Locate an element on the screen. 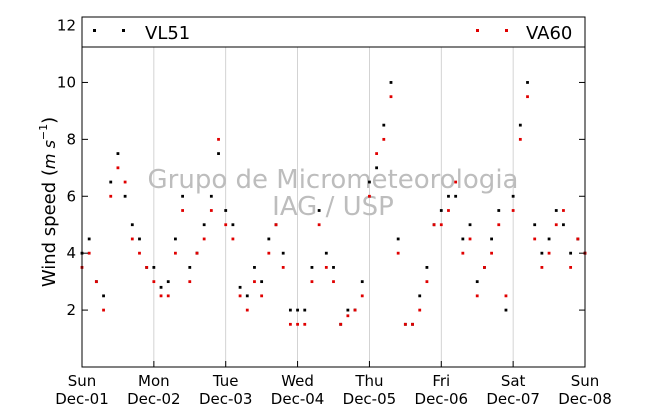 Image resolution: width=650 pixels, height=409 pixels. legend-label-vl51: VL51 is located at coordinates (167, 33).